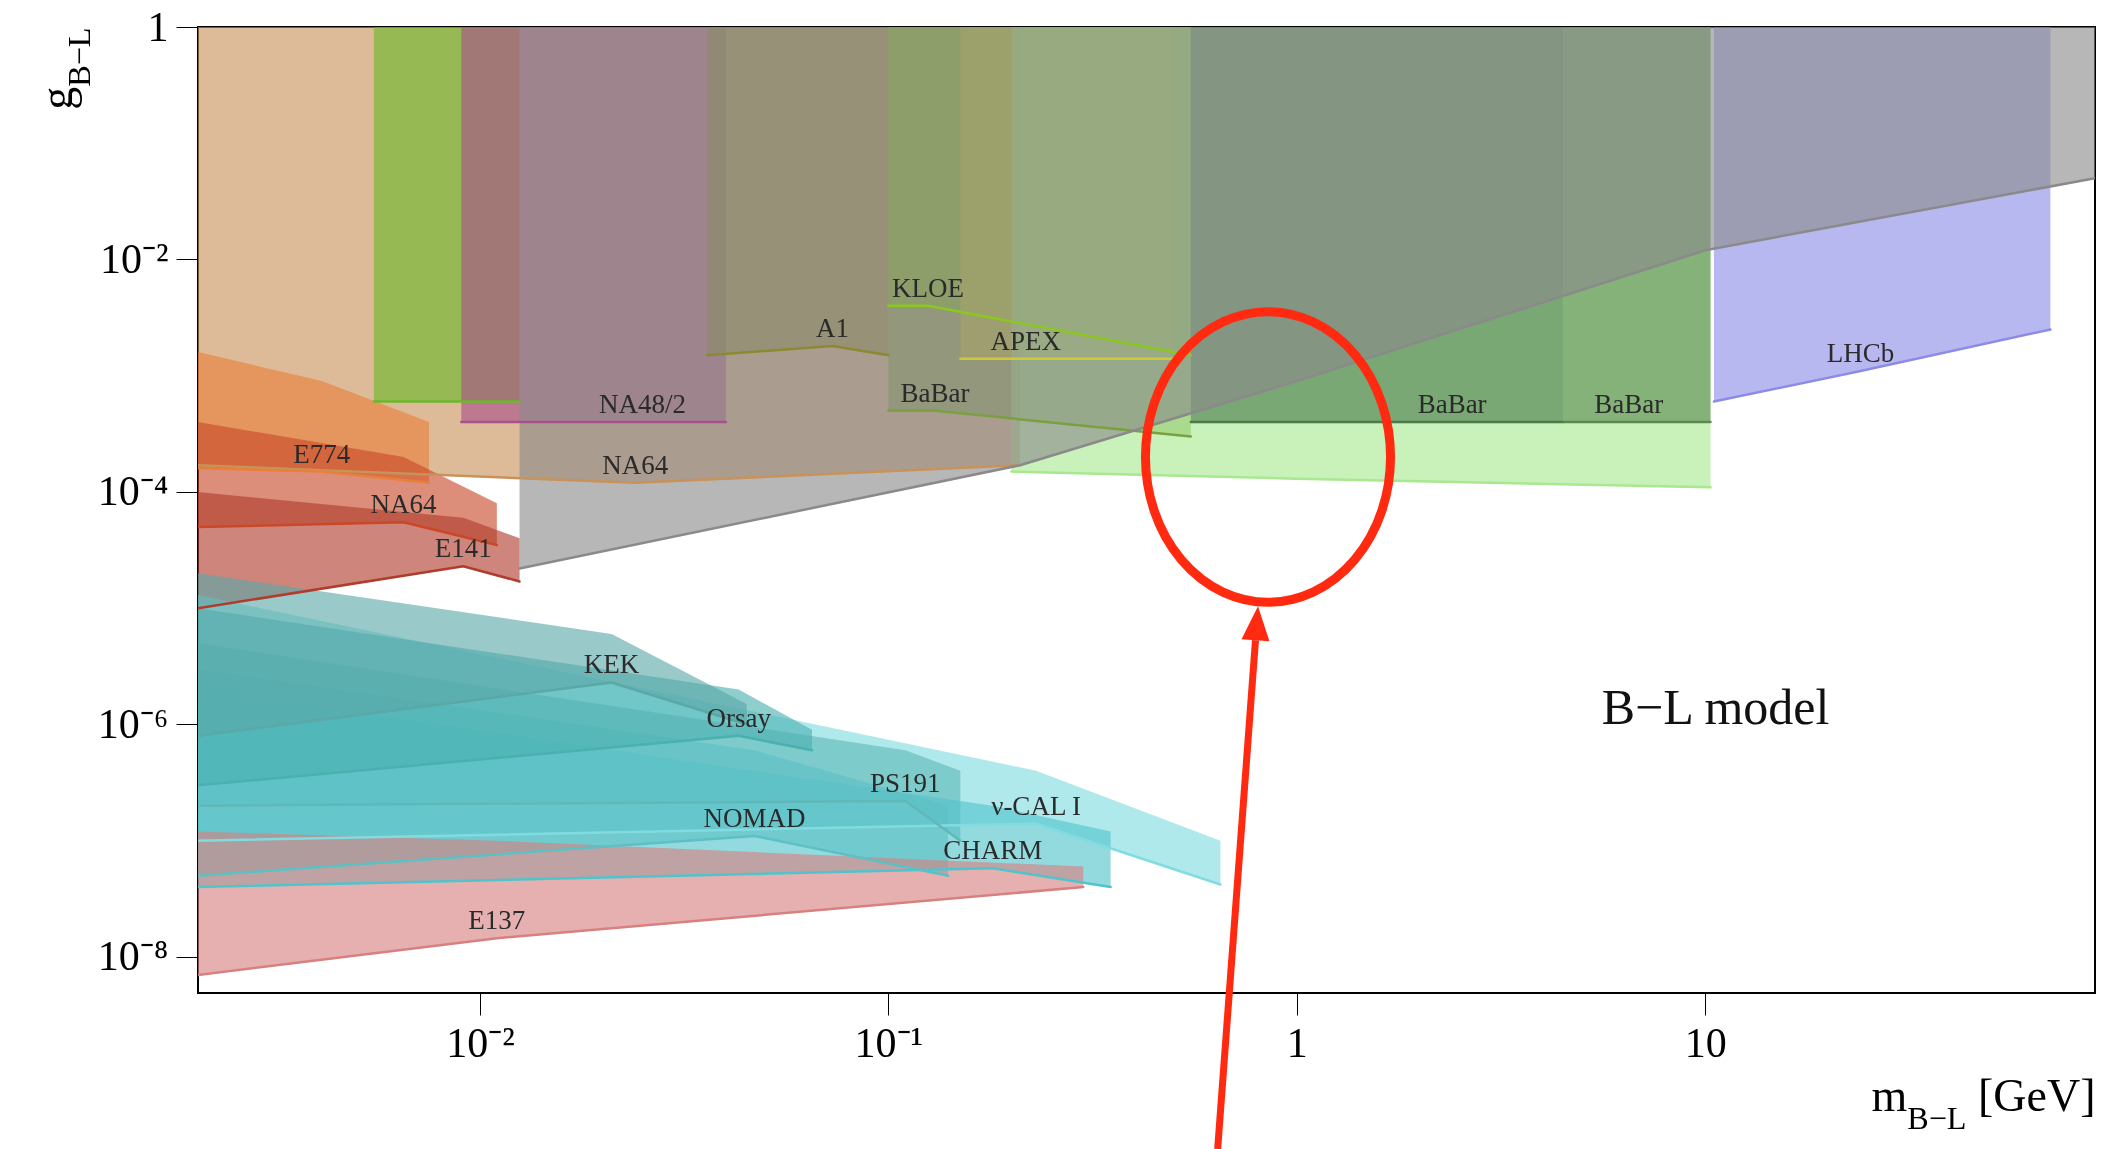  What do you see at coordinates (905, 782) in the screenshot?
I see `series-label: PS191` at bounding box center [905, 782].